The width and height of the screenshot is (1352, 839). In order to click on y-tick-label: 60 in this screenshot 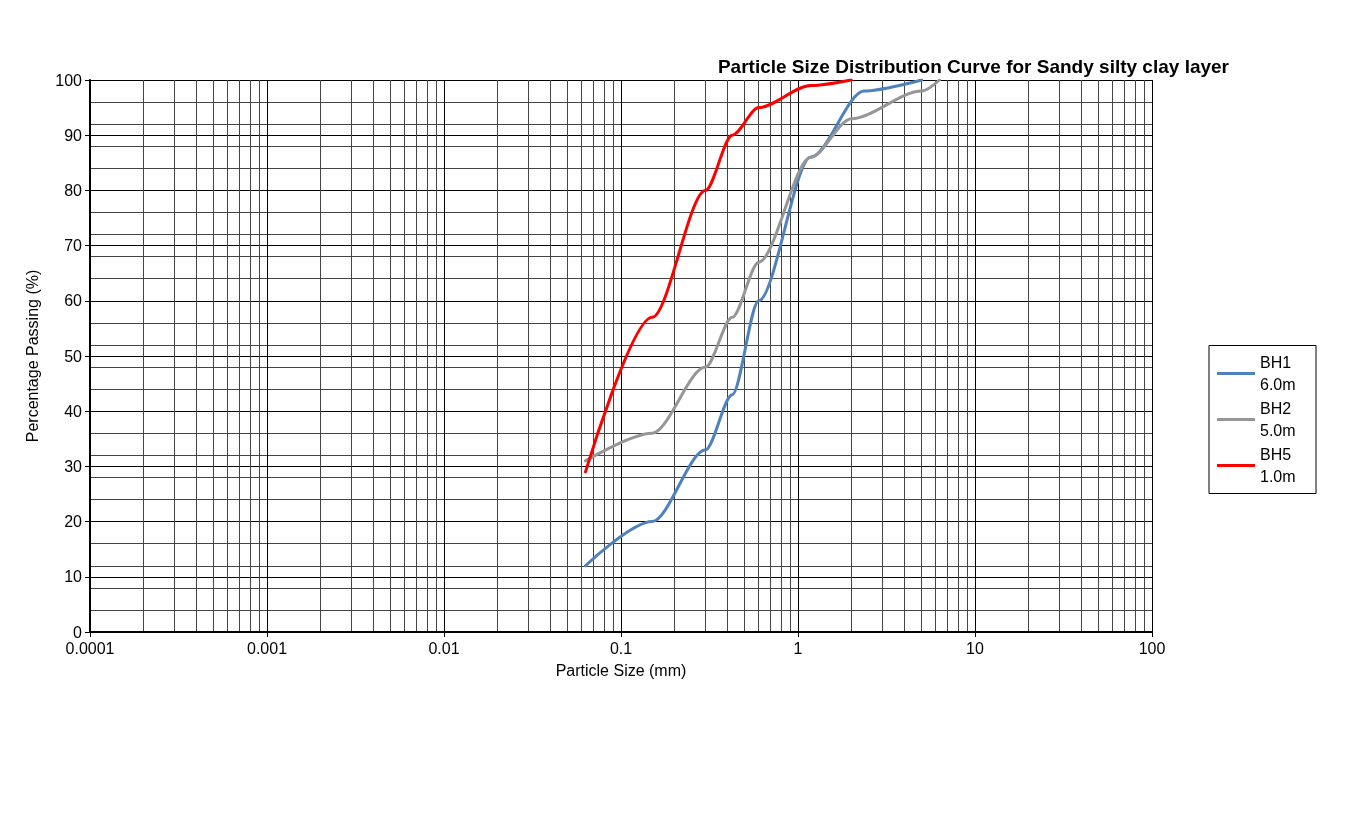, I will do `click(73, 301)`.